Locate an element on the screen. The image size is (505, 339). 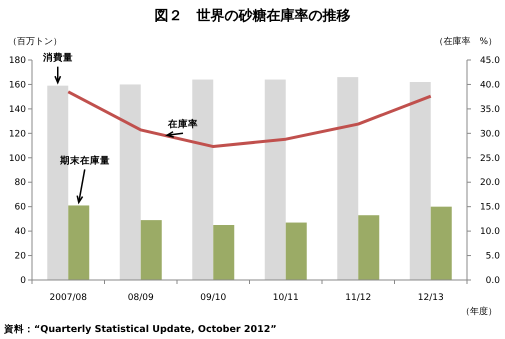
y-tick-label: 140 is located at coordinates (17, 109).